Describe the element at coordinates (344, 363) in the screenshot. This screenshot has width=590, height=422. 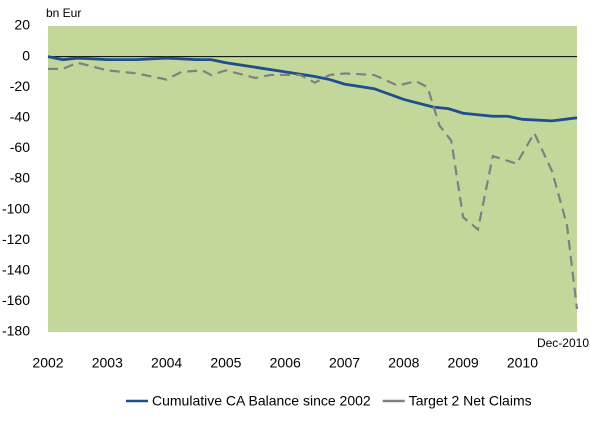
I see `x-tick-label: 2007` at that location.